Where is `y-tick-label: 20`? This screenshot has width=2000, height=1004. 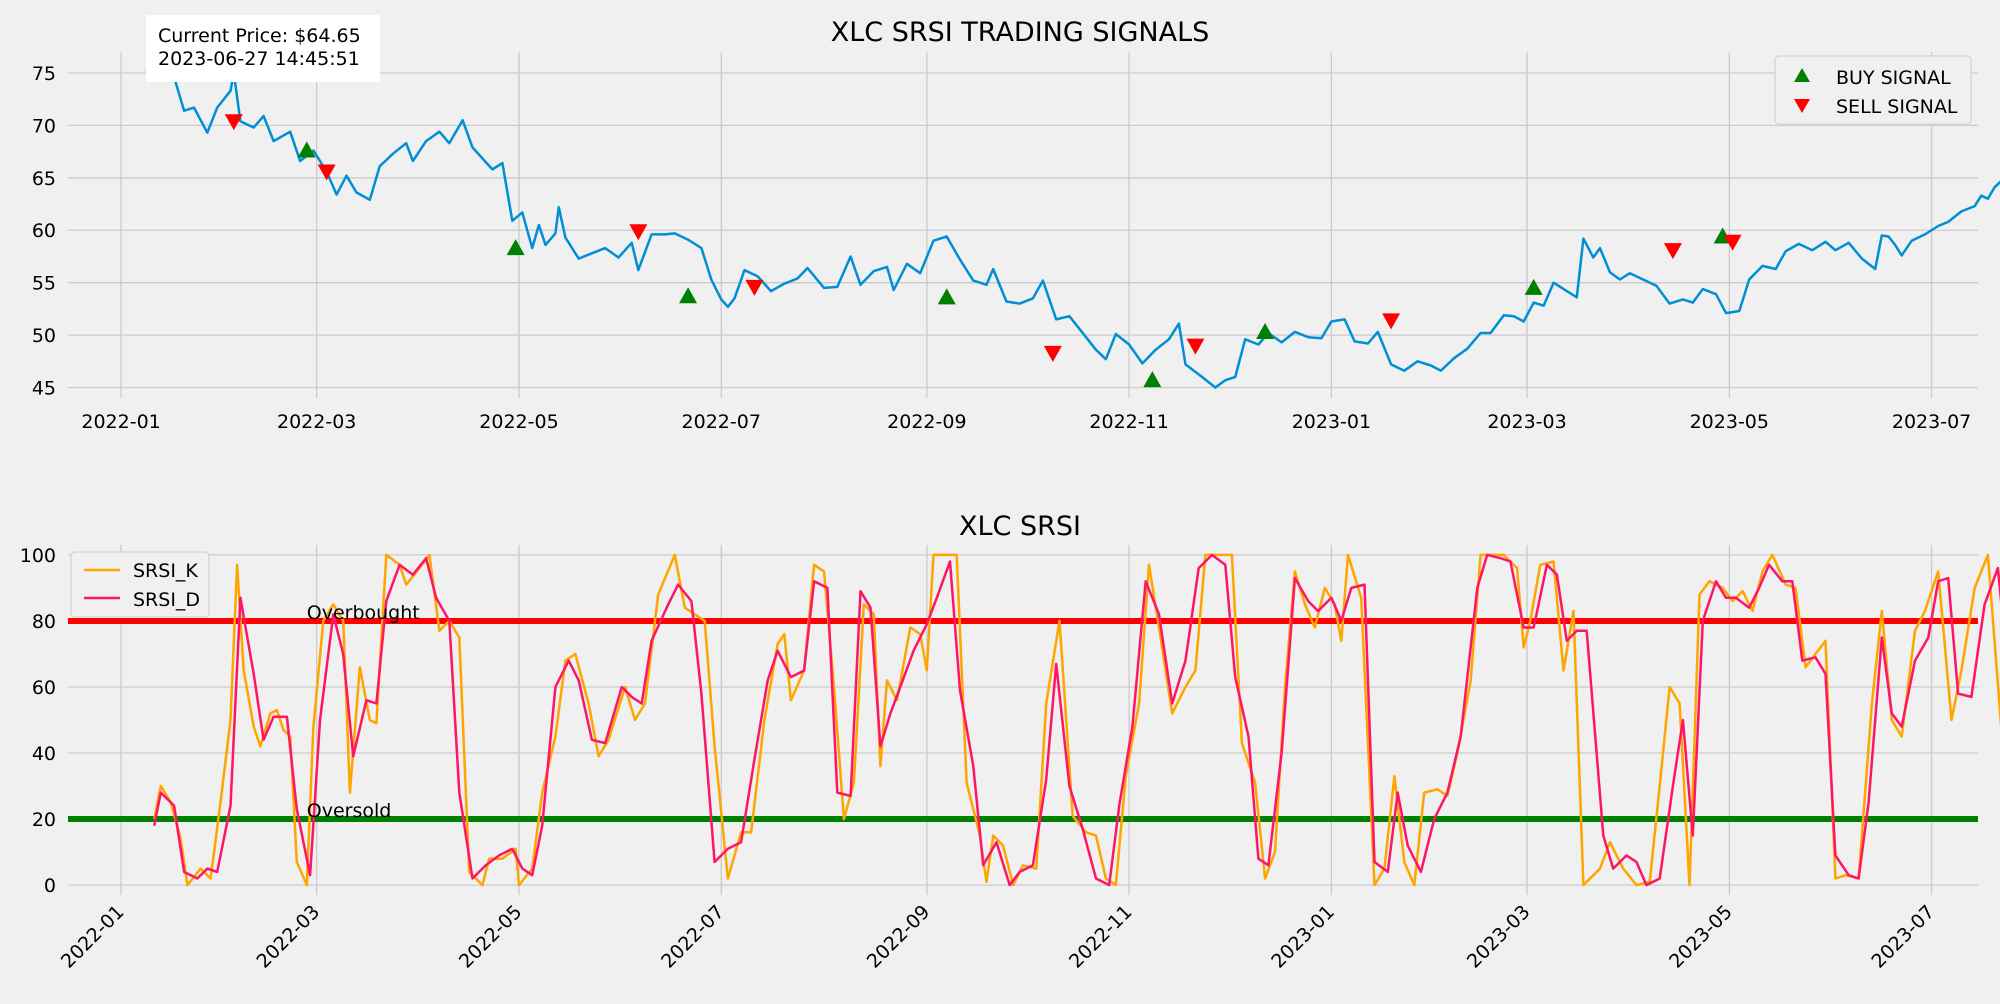
y-tick-label: 20 is located at coordinates (44, 820).